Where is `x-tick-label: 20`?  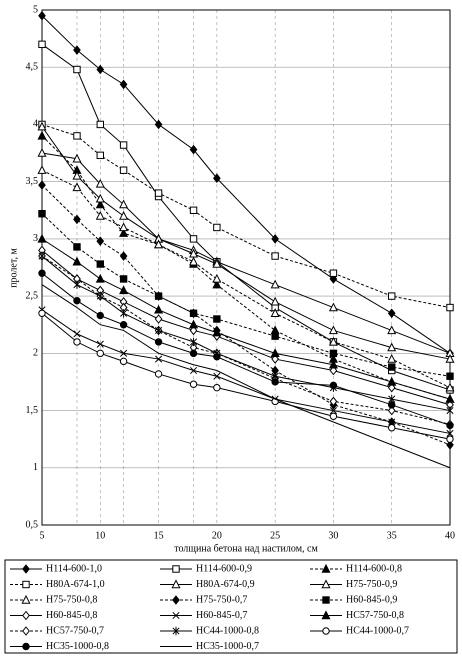 x-tick-label: 20 is located at coordinates (217, 535).